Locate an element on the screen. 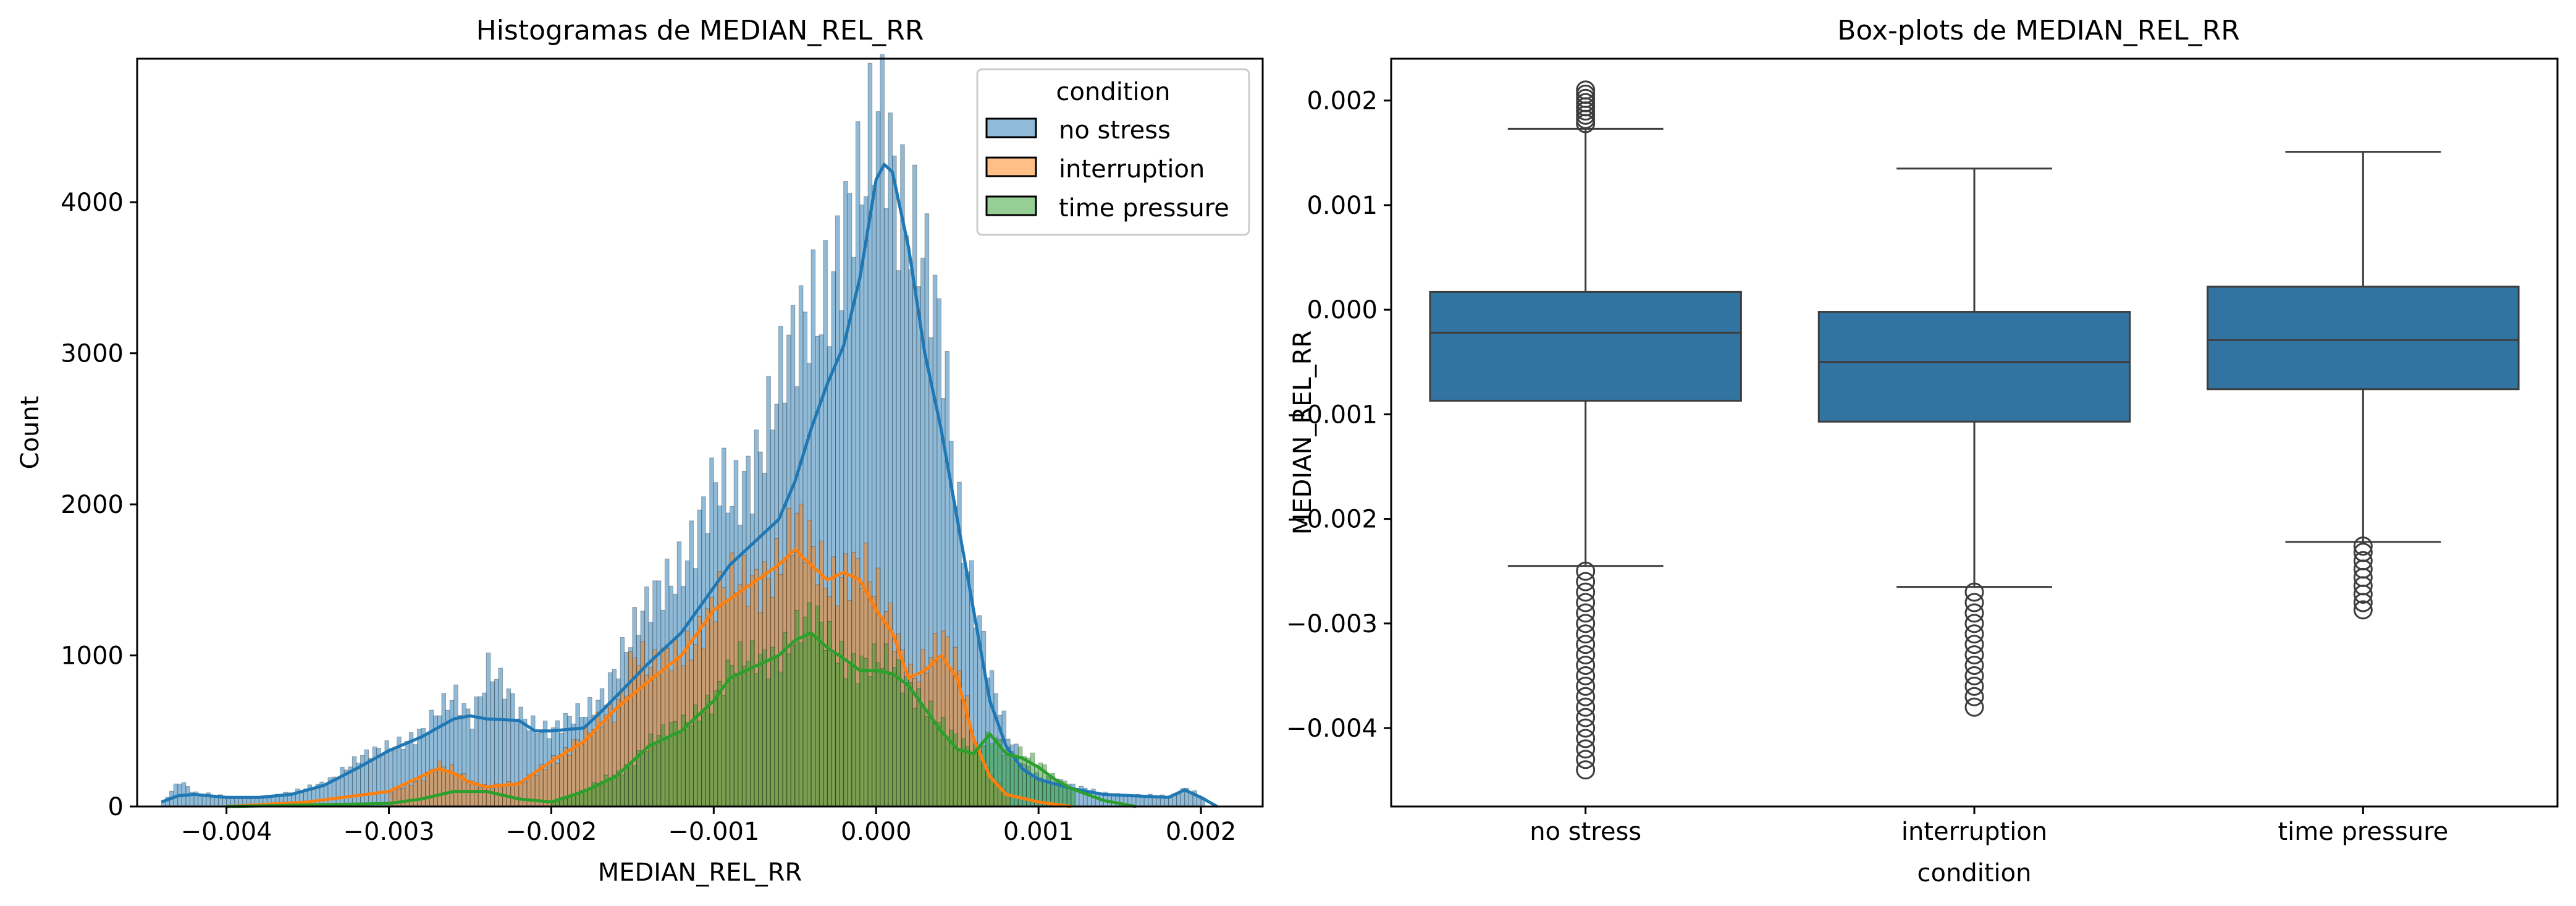  histogram-title: Histogramas de MEDIAN_REL_RR is located at coordinates (700, 30).